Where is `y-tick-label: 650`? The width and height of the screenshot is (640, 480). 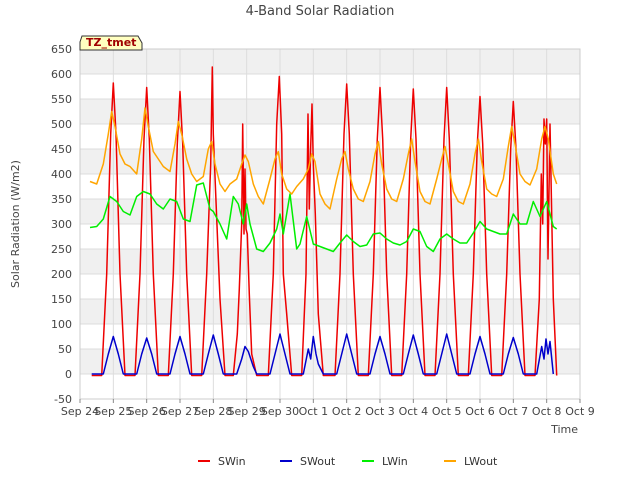
y-tick-label: 650 is located at coordinates (61, 49).